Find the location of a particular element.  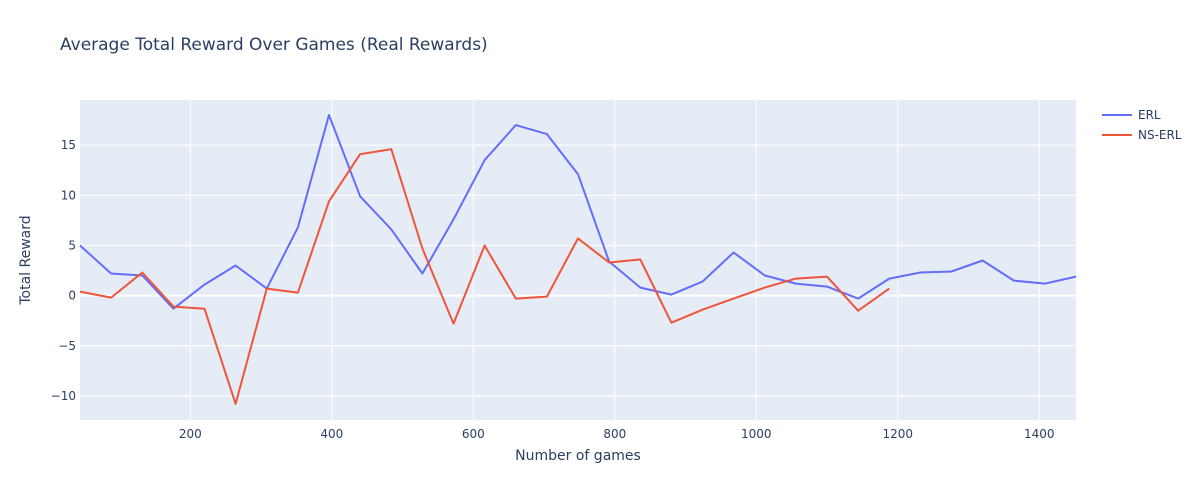

x-tick-label: 200 is located at coordinates (190, 434).